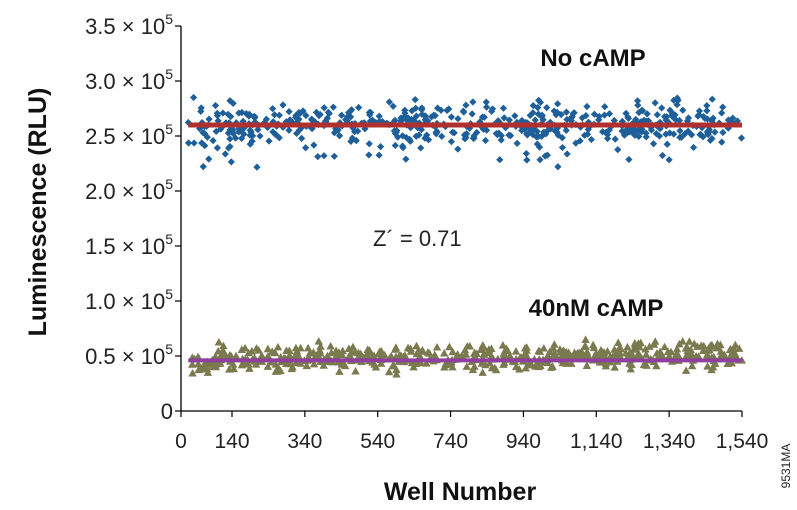 The image size is (797, 510). I want to click on x-tick-label: 1,140, so click(596, 441).